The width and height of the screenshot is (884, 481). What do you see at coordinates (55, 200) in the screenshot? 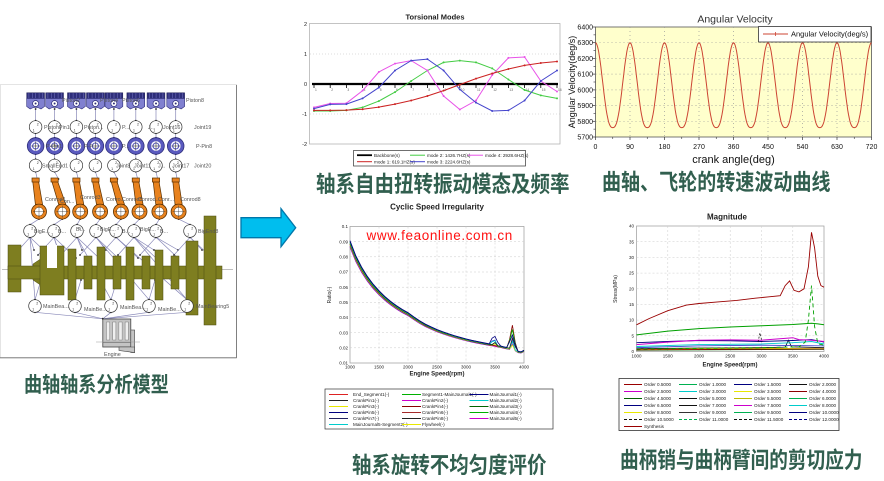
I see `svg-text: Conrod1` at bounding box center [55, 200].